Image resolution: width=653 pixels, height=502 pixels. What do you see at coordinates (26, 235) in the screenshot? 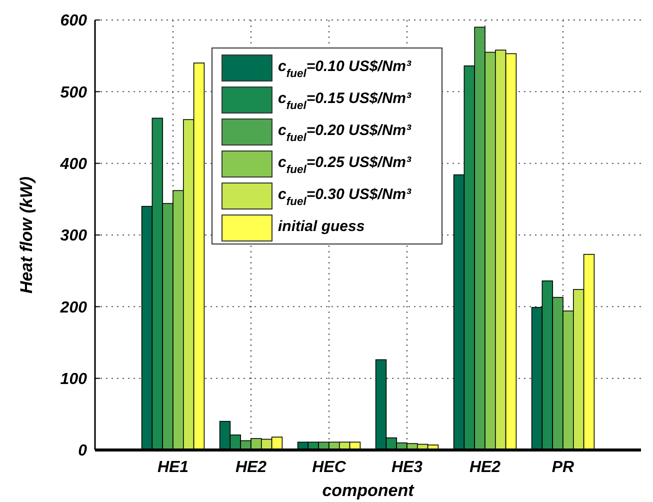
I see `y-axis-title: Heat flow (kW)` at bounding box center [26, 235].